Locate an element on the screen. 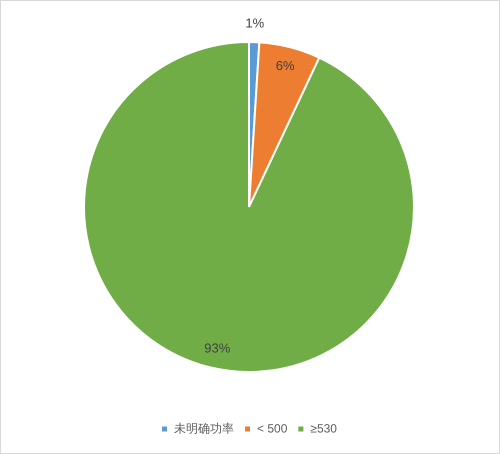  data-label: 93% is located at coordinates (217, 348).